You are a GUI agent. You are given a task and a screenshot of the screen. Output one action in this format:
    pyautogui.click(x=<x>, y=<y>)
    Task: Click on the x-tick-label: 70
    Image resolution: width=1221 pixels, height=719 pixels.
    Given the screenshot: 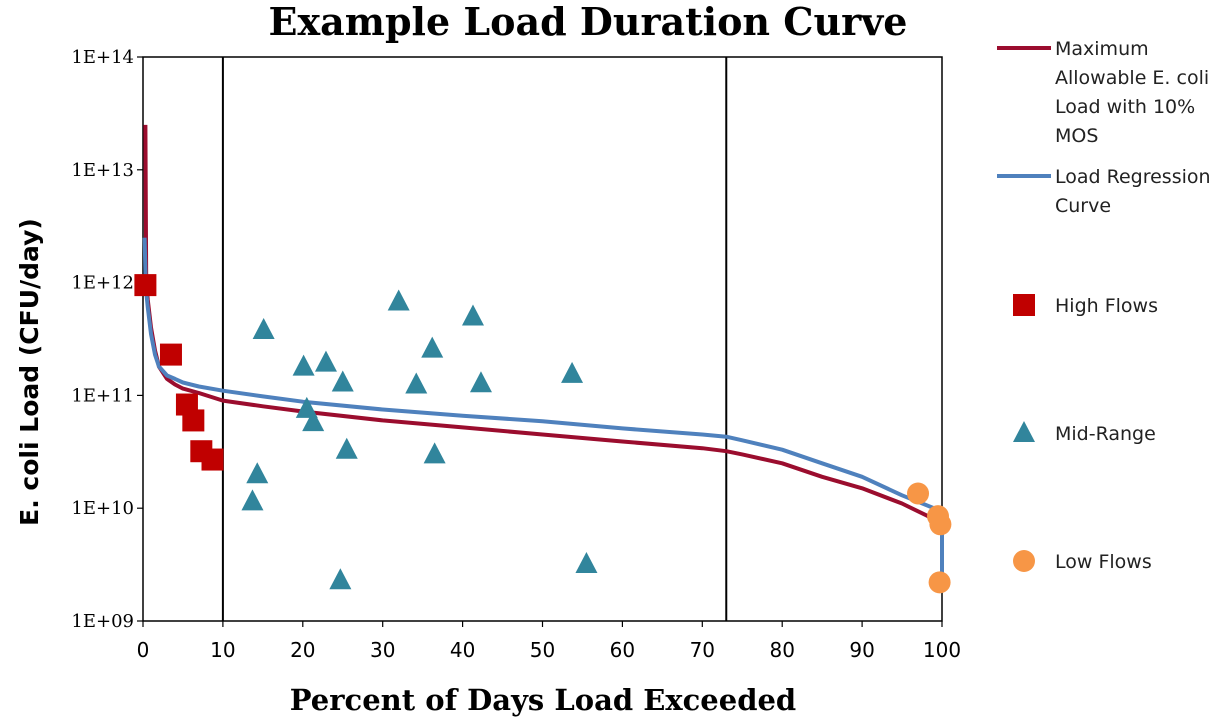 What is the action you would take?
    pyautogui.click(x=702, y=650)
    